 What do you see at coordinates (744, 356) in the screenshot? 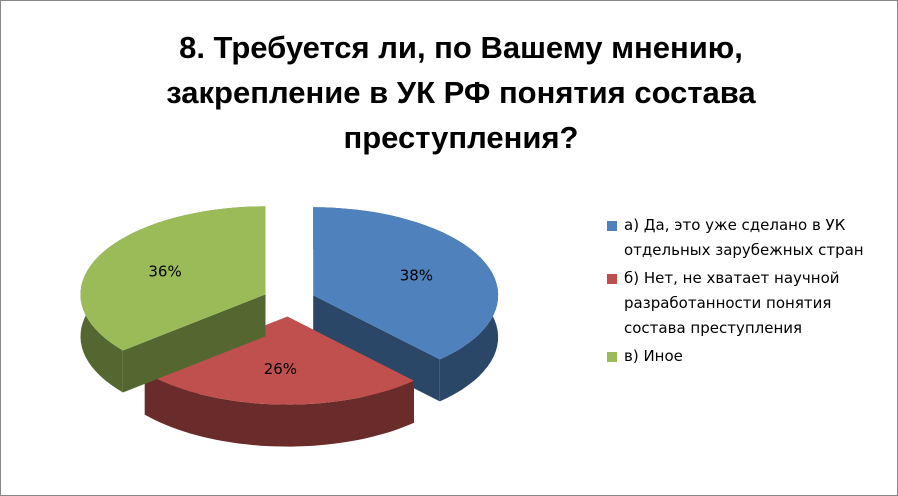
I see `legend-item: в) Иное` at bounding box center [744, 356].